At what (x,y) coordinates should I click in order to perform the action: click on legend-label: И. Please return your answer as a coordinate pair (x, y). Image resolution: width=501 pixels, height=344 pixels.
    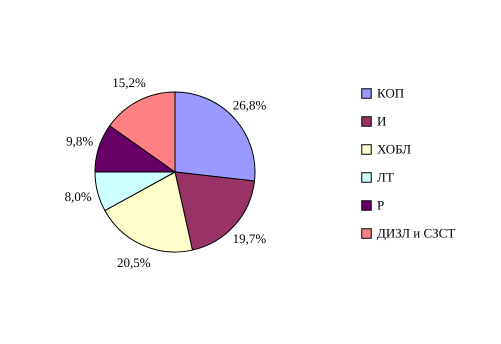
    Looking at the image, I should click on (381, 121).